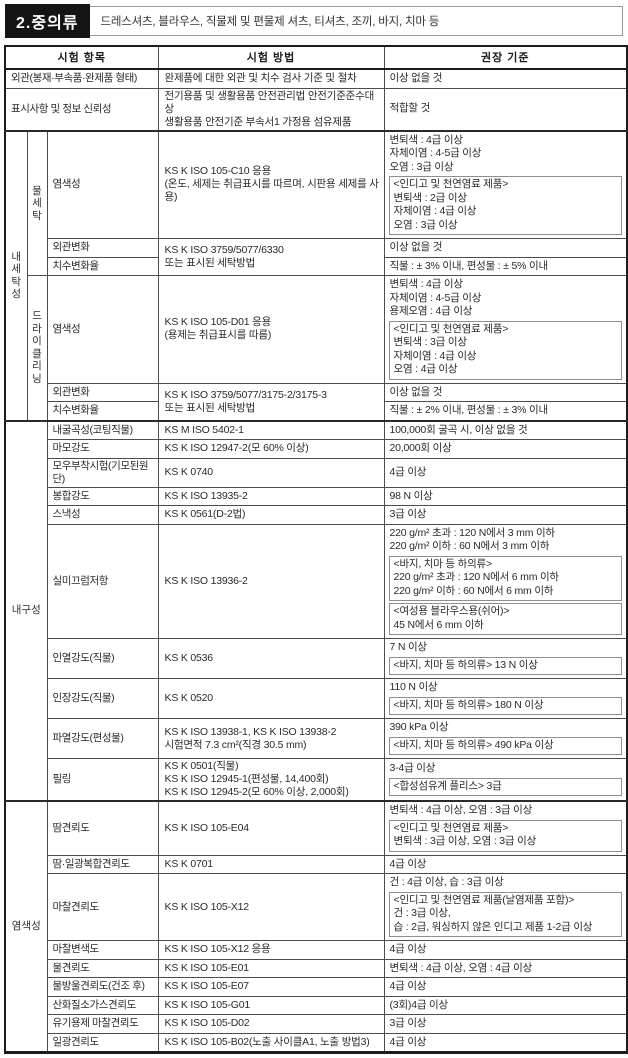 The height and width of the screenshot is (1058, 628). What do you see at coordinates (506, 883) in the screenshot?
I see `standard-text: 건 : 4급 이상, 습 : 3급 이상` at bounding box center [506, 883].